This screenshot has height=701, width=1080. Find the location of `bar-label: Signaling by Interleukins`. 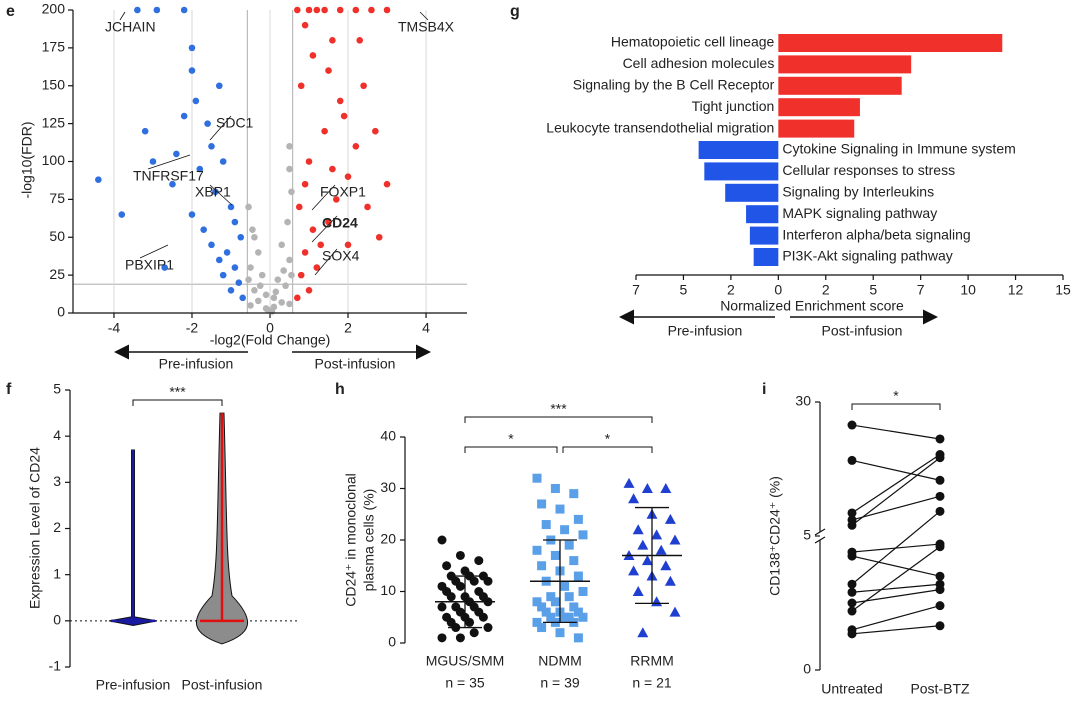

bar-label: Signaling by Interleukins is located at coordinates (858, 192).